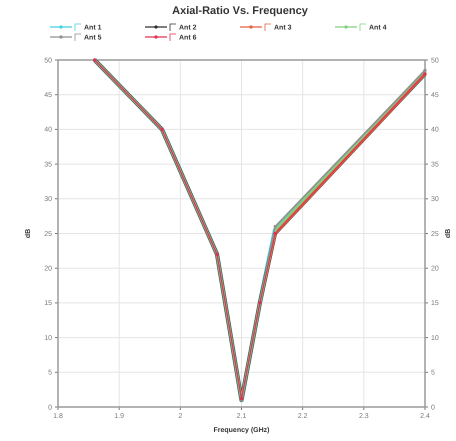 Image resolution: width=456 pixels, height=441 pixels. I want to click on chart-title: Axial-Ratio Vs. Frequency, so click(240, 11).